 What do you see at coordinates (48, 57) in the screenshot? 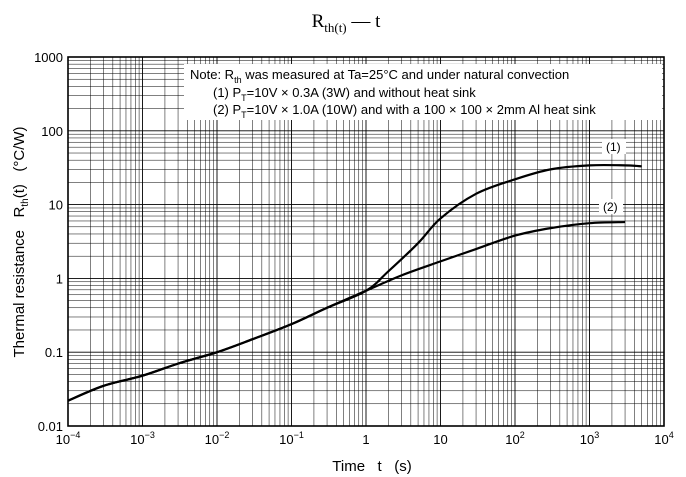
I see `y-tick-label: 1000` at bounding box center [48, 57].